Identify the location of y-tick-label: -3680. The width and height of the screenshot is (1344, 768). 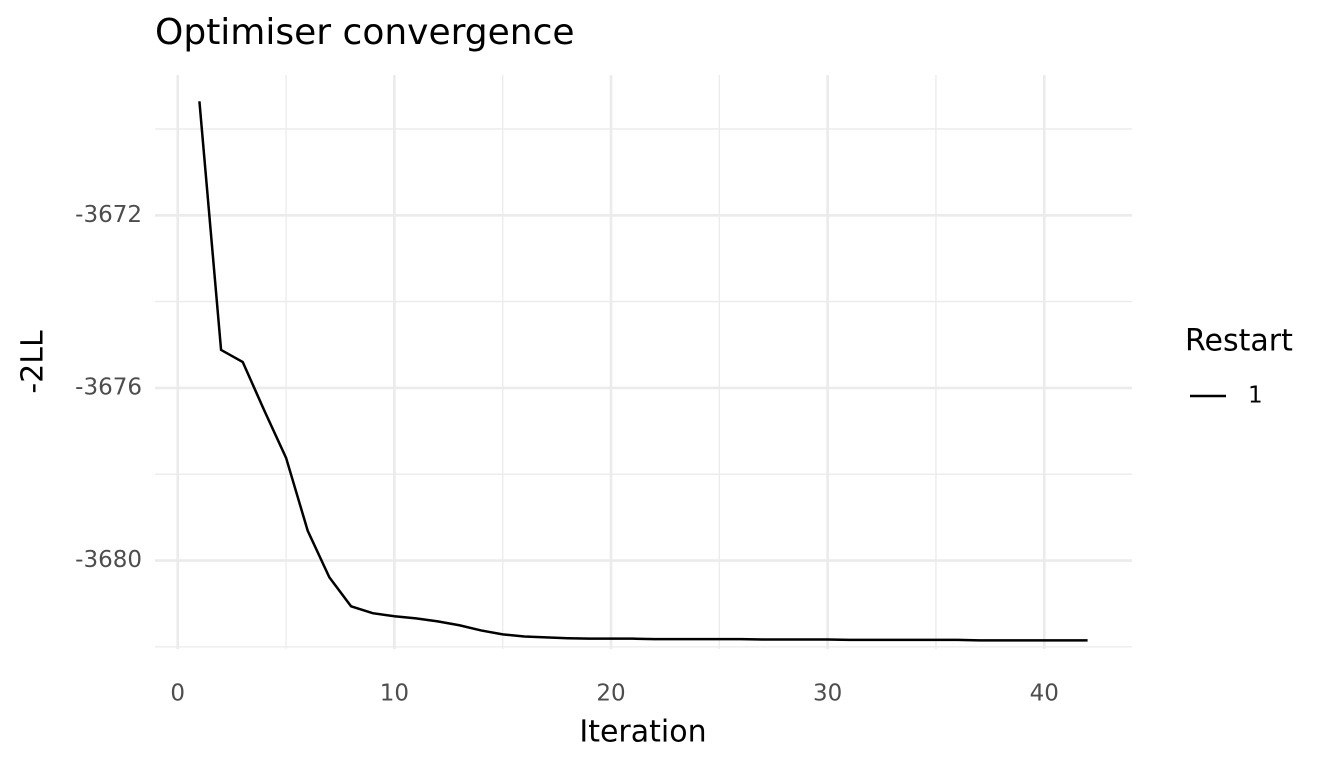
(108, 560).